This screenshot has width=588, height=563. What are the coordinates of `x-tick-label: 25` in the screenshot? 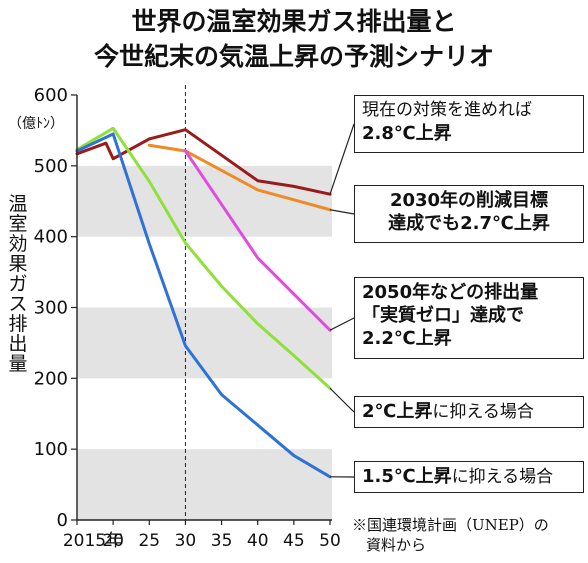 It's located at (149, 541).